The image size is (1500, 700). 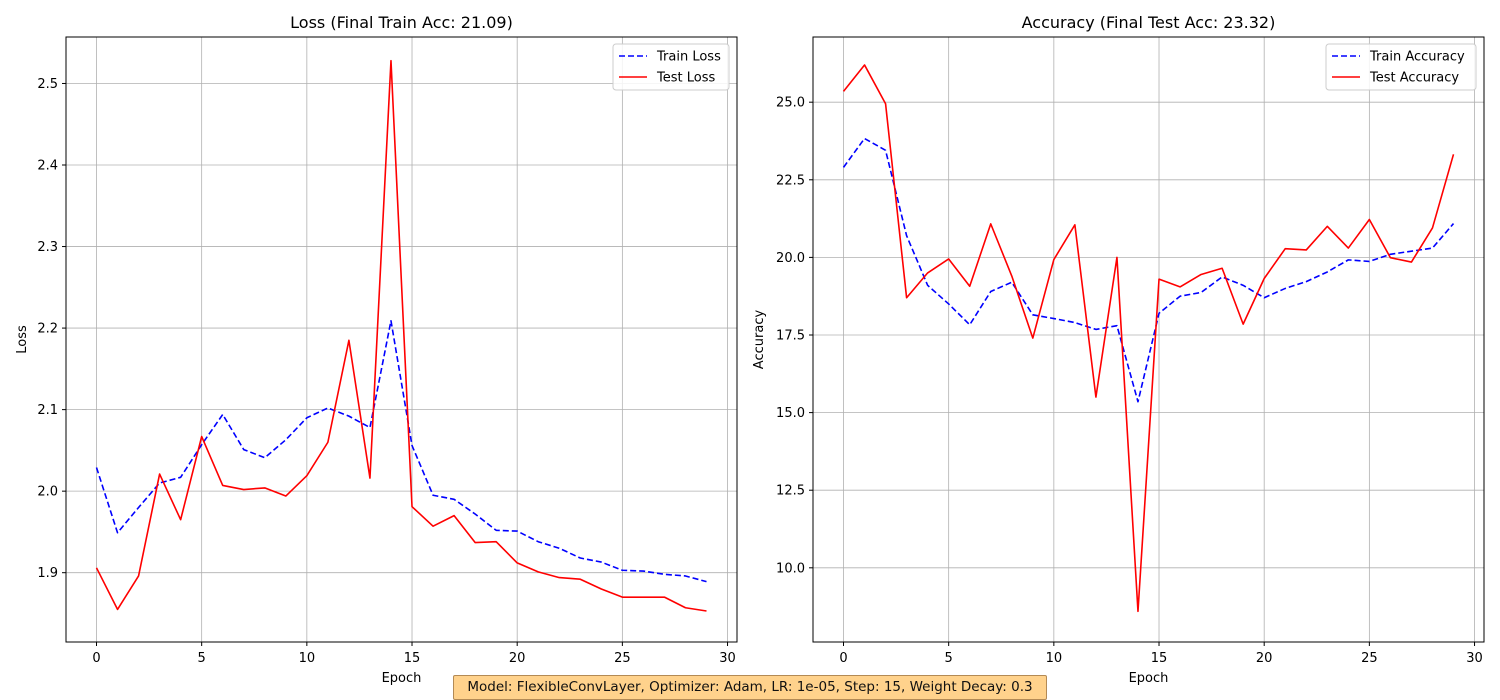 I want to click on y-tick-label: 2.3, so click(x=47, y=247).